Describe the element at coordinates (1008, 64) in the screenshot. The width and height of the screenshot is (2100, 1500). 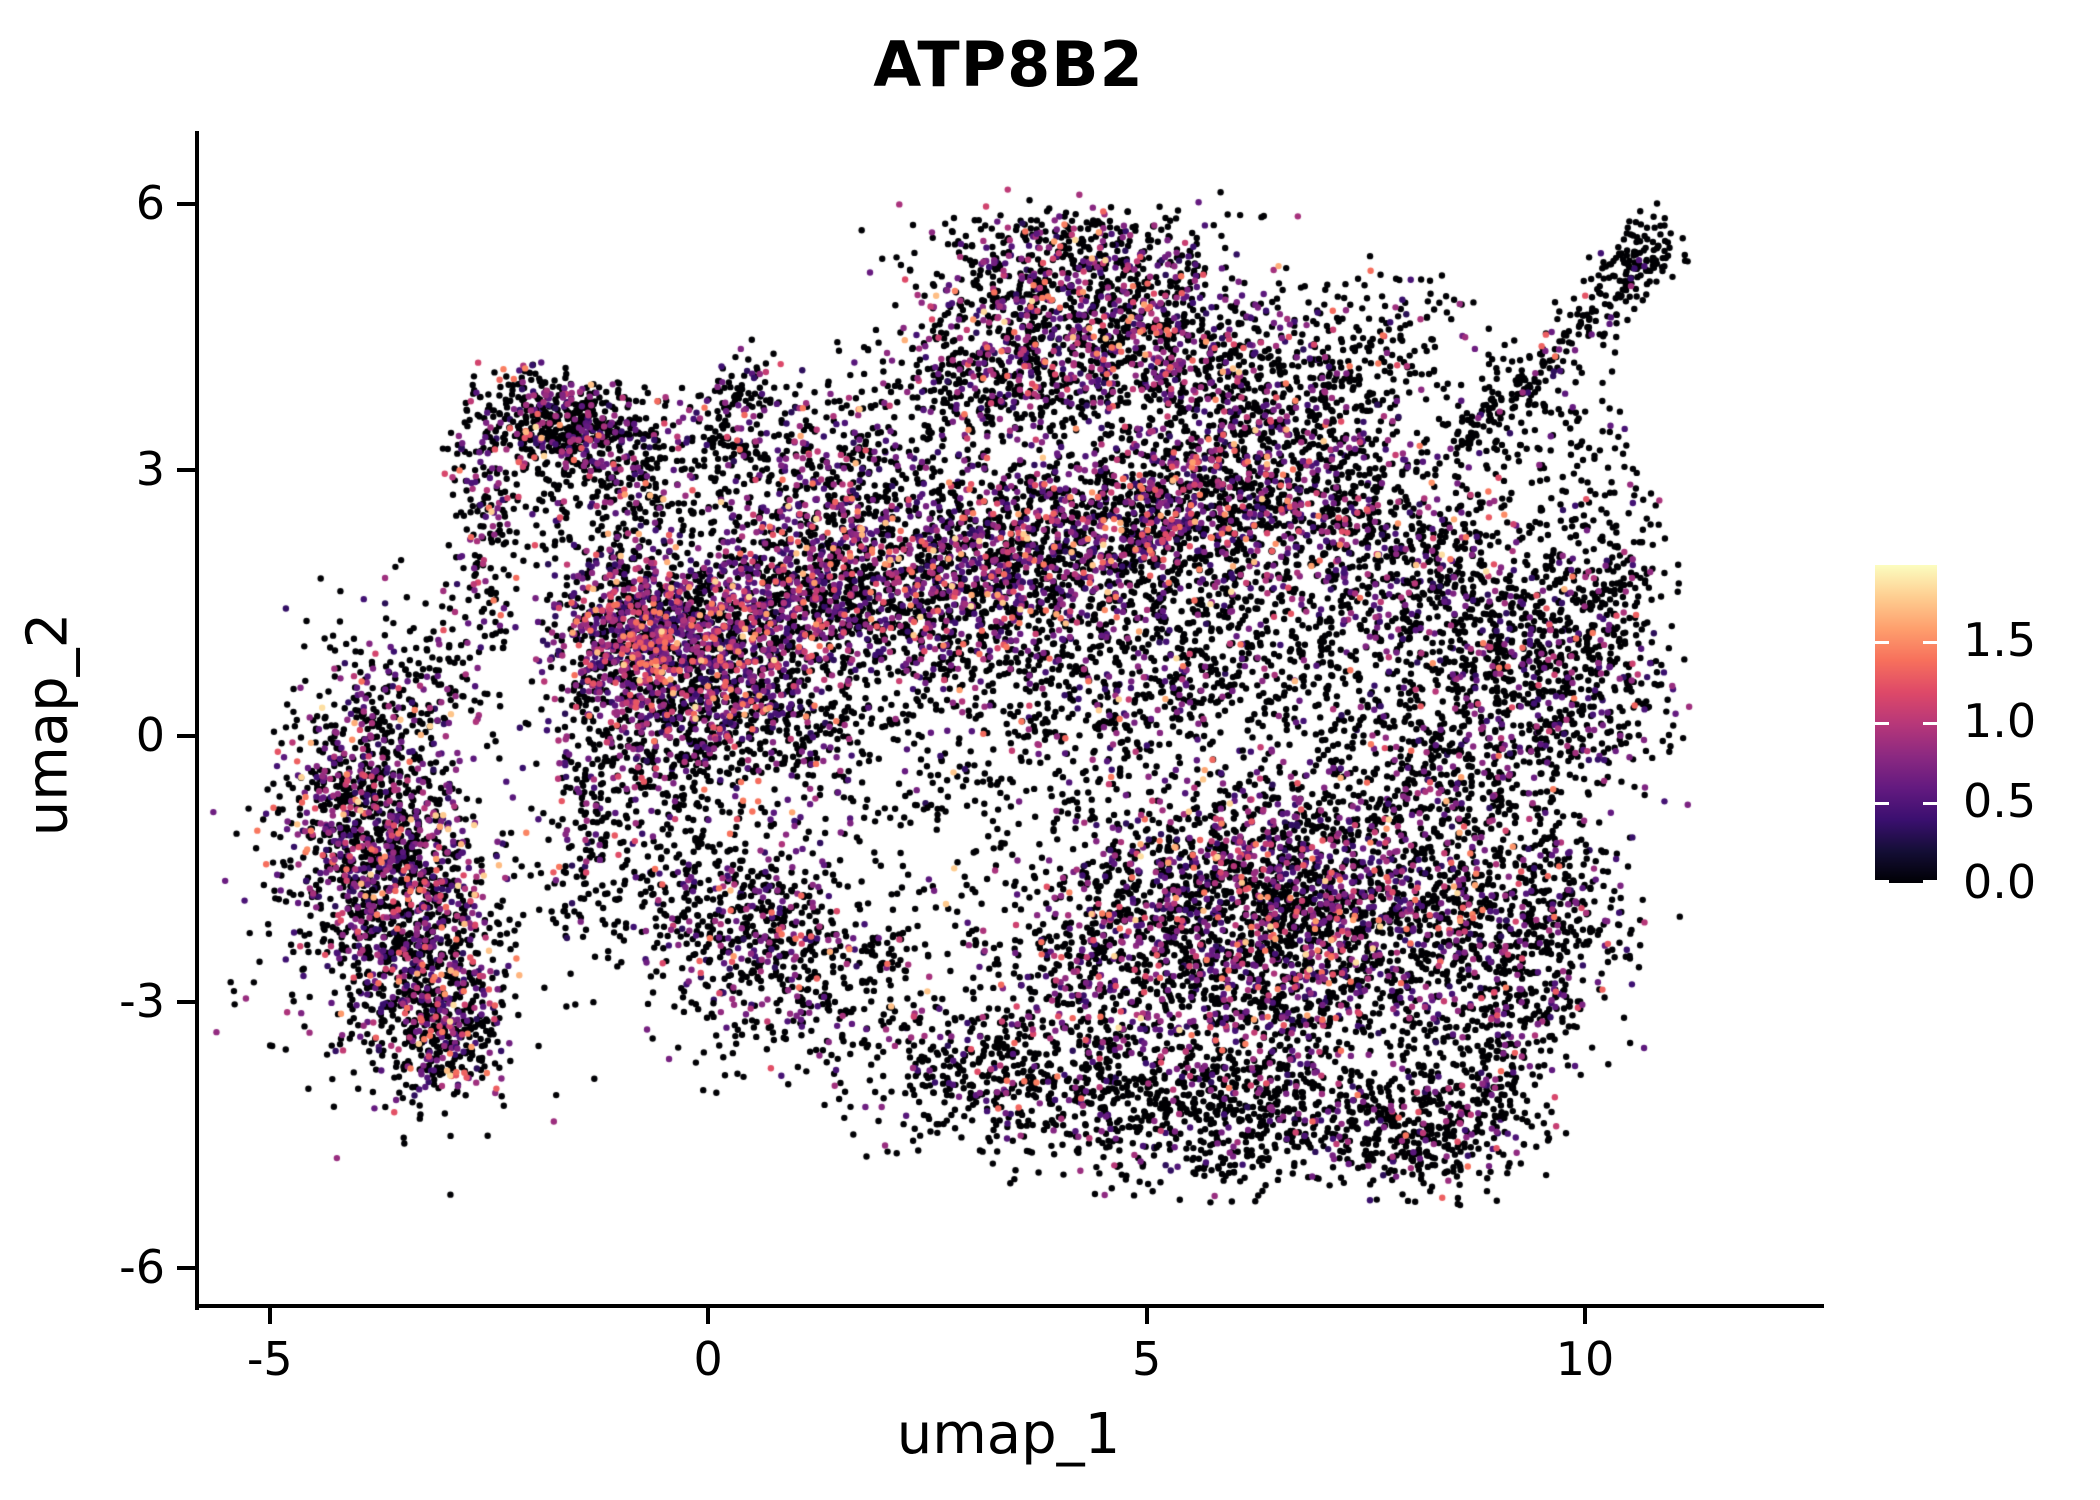
I see `plot-title: ATP8B2` at that location.